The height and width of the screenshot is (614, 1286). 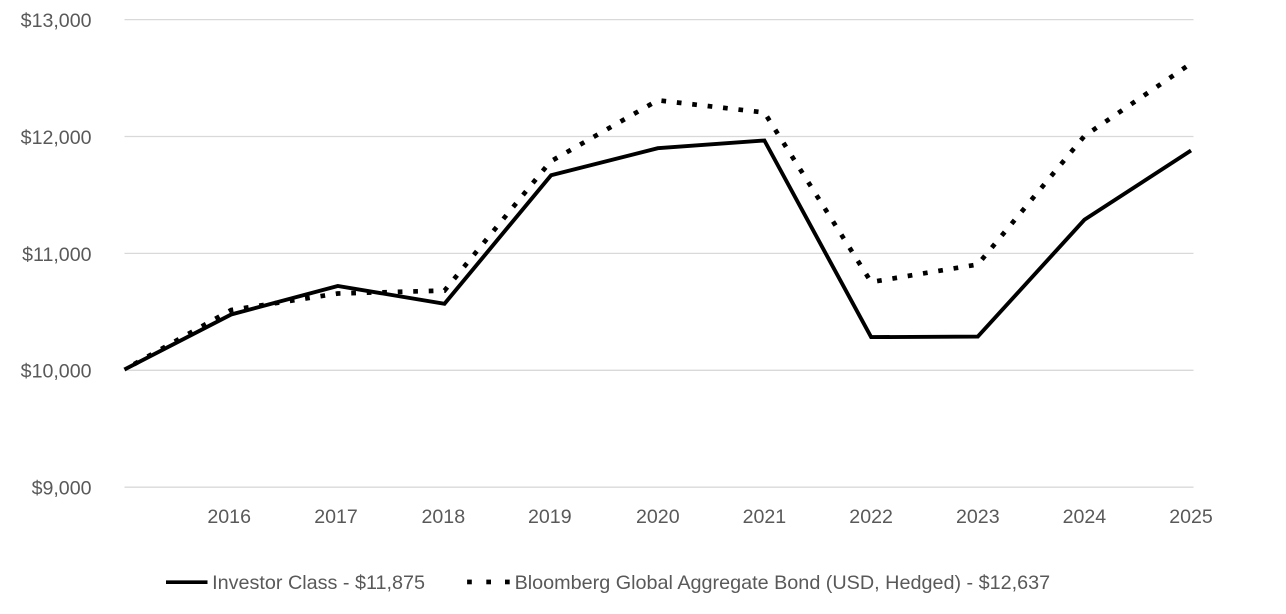 I want to click on svg-text: $11,000, so click(x=56, y=255).